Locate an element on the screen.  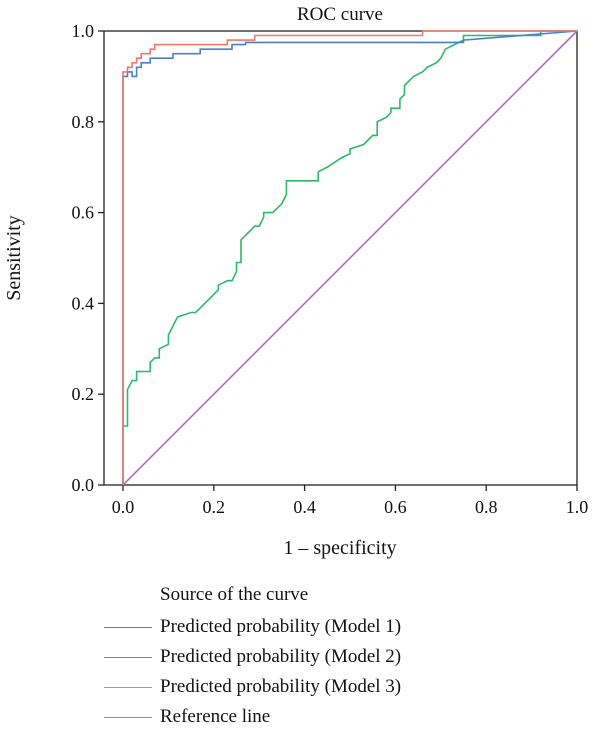
y-tick-label: 0.6 is located at coordinates (83, 213).